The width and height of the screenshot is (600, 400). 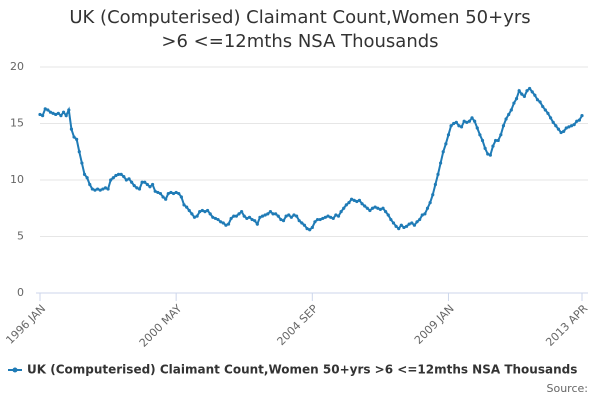 What do you see at coordinates (20, 292) in the screenshot?
I see `y-tick-label: 0` at bounding box center [20, 292].